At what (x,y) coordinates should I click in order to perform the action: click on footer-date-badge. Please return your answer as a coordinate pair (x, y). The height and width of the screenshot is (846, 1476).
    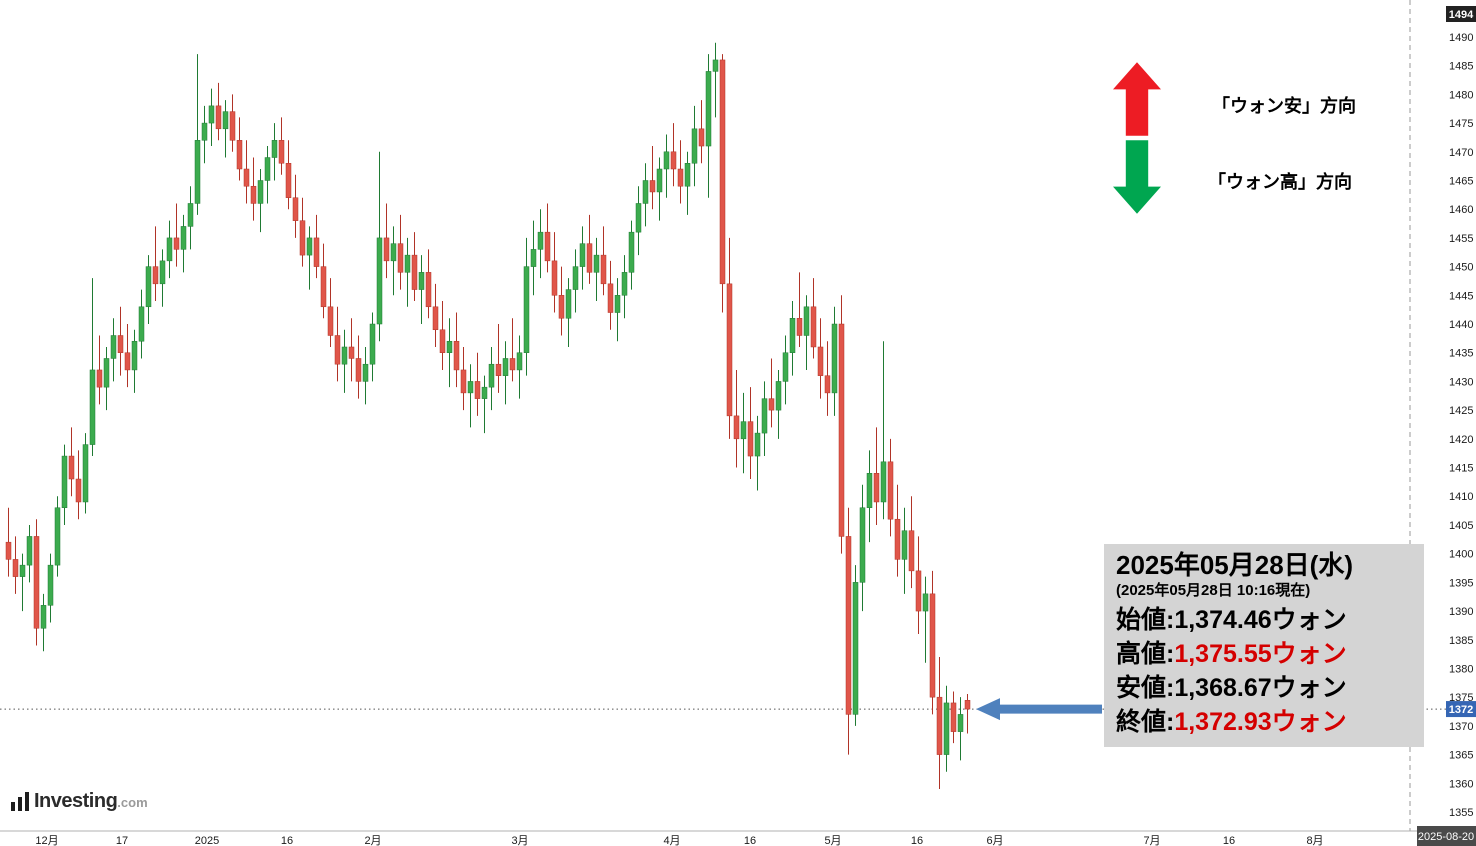
    Looking at the image, I should click on (1446, 836).